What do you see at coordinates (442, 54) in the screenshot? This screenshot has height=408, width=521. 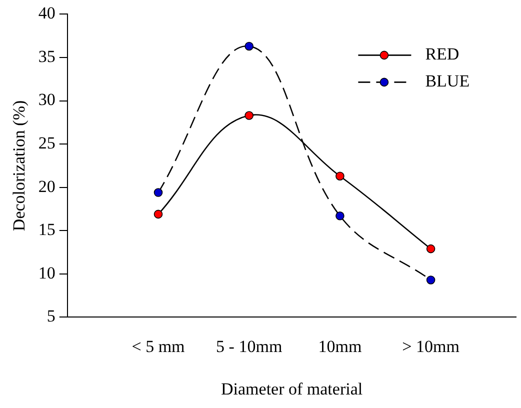 I see `legend-label: RED` at bounding box center [442, 54].